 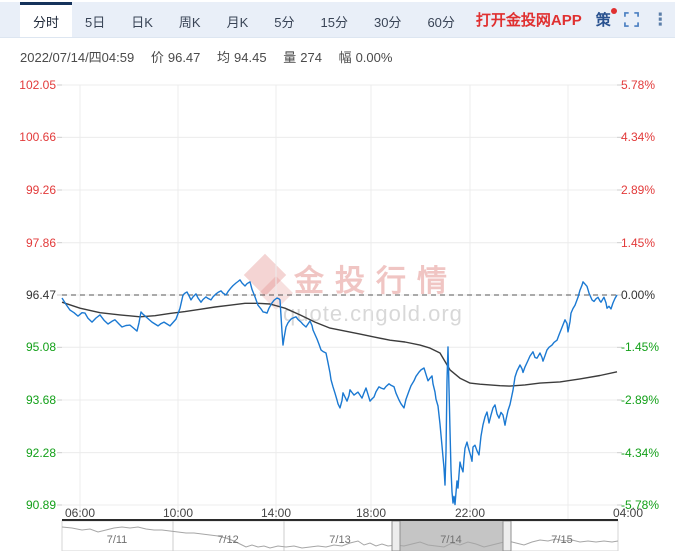 I want to click on fullscreen-icon, so click(x=631, y=19).